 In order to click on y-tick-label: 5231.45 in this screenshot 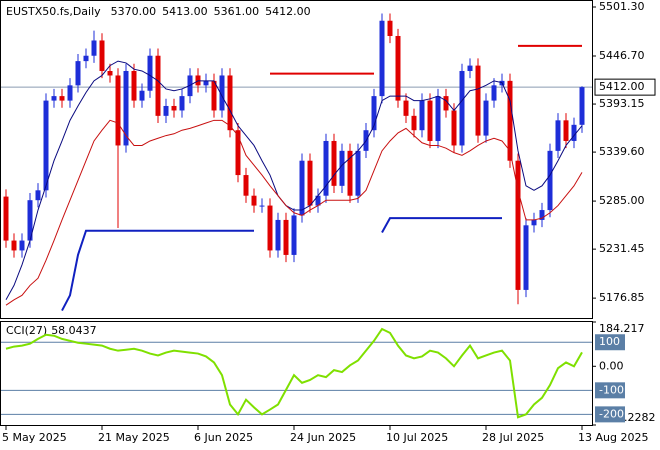, I will do `click(622, 248)`.